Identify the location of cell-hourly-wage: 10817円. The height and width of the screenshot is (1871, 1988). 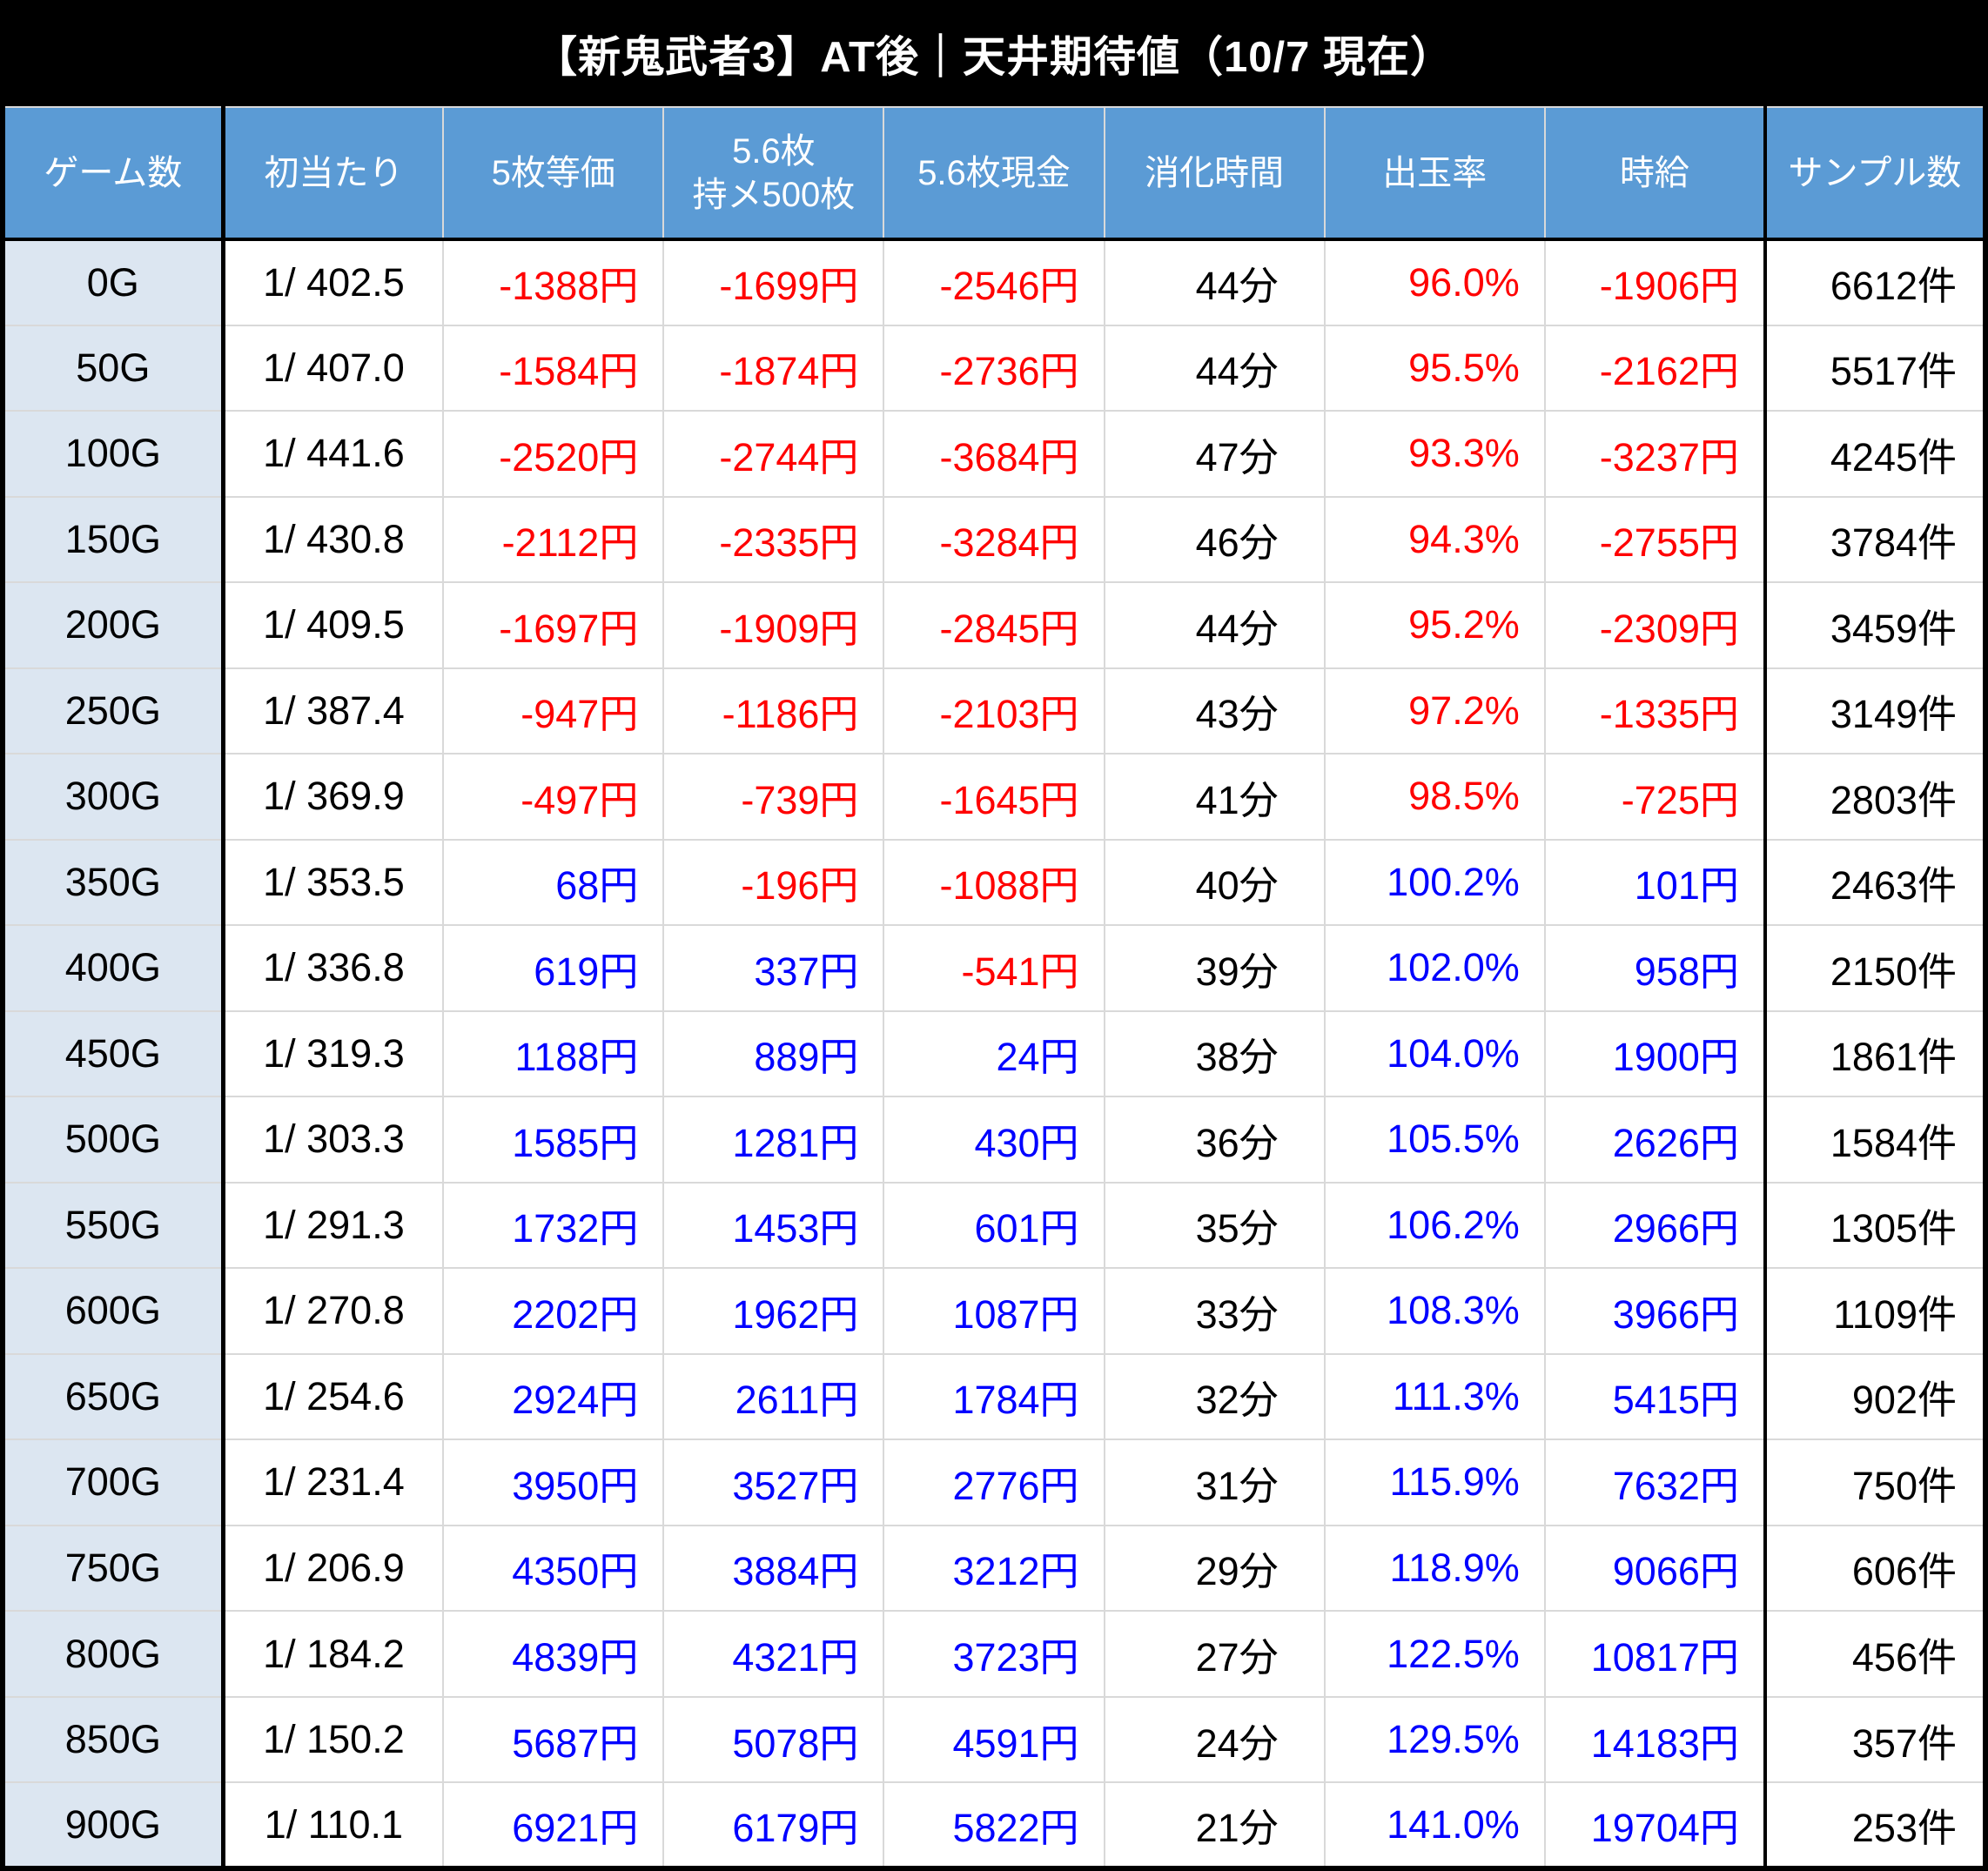
(1655, 1654).